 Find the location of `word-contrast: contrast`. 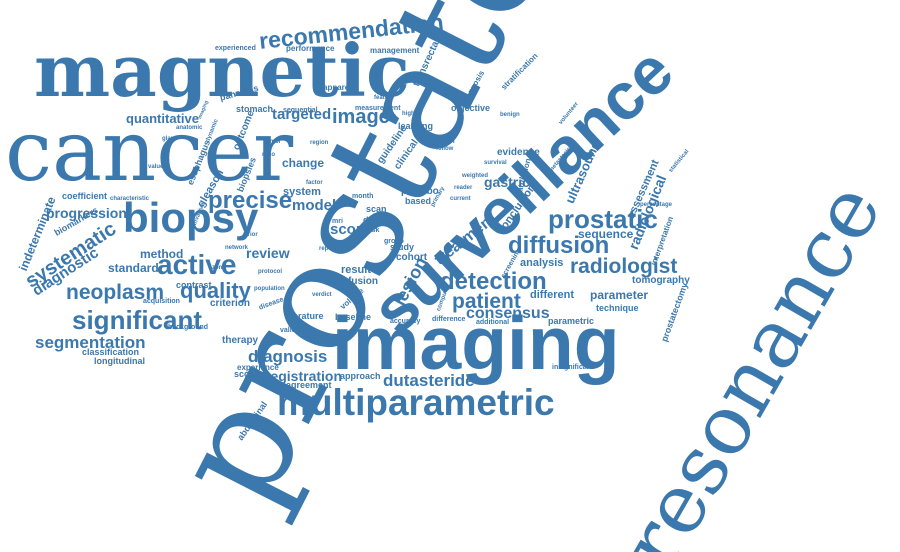

word-contrast: contrast is located at coordinates (194, 285).